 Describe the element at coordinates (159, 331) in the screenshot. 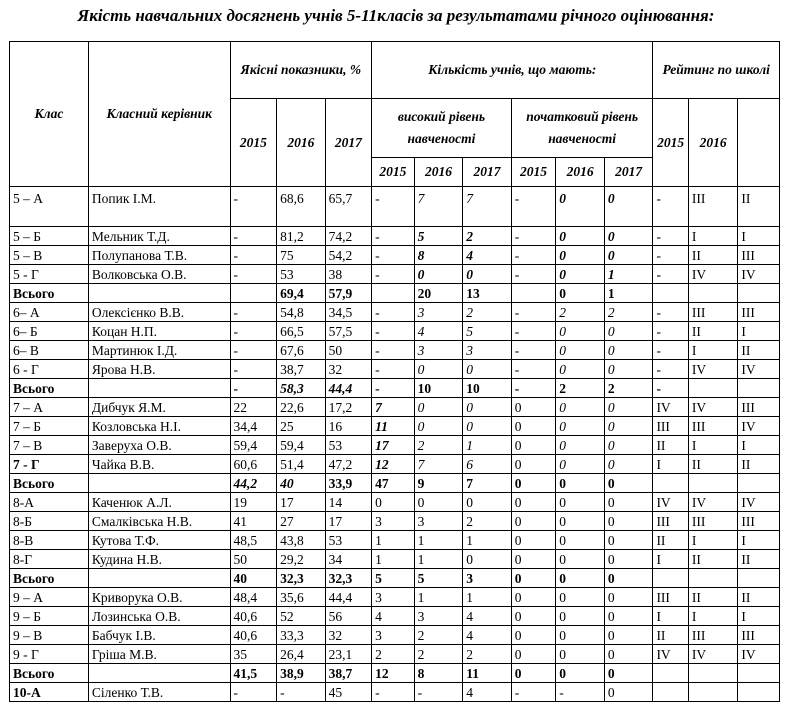

I see `table-cell: Коцан Н.П.` at that location.